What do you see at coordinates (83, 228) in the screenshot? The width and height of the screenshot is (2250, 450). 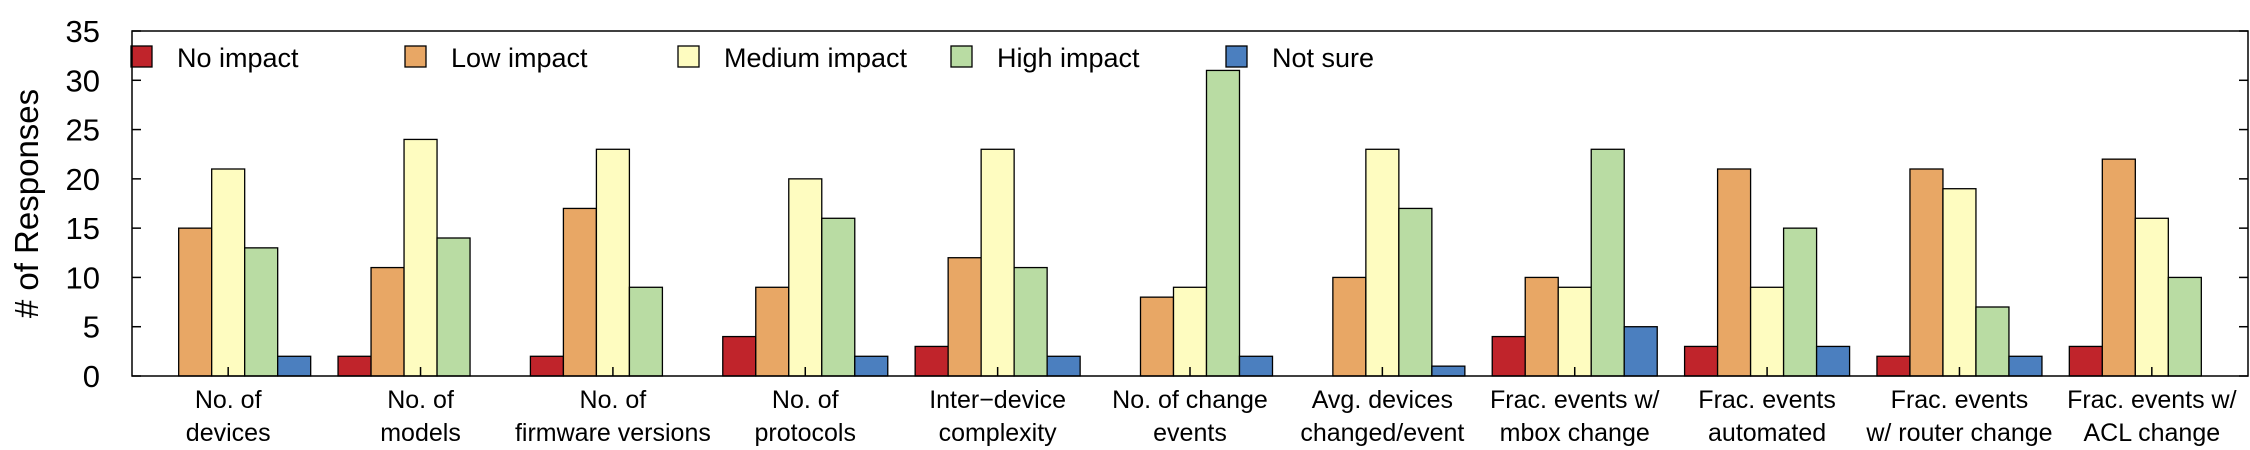 I see `y-tick-label: 15` at bounding box center [83, 228].